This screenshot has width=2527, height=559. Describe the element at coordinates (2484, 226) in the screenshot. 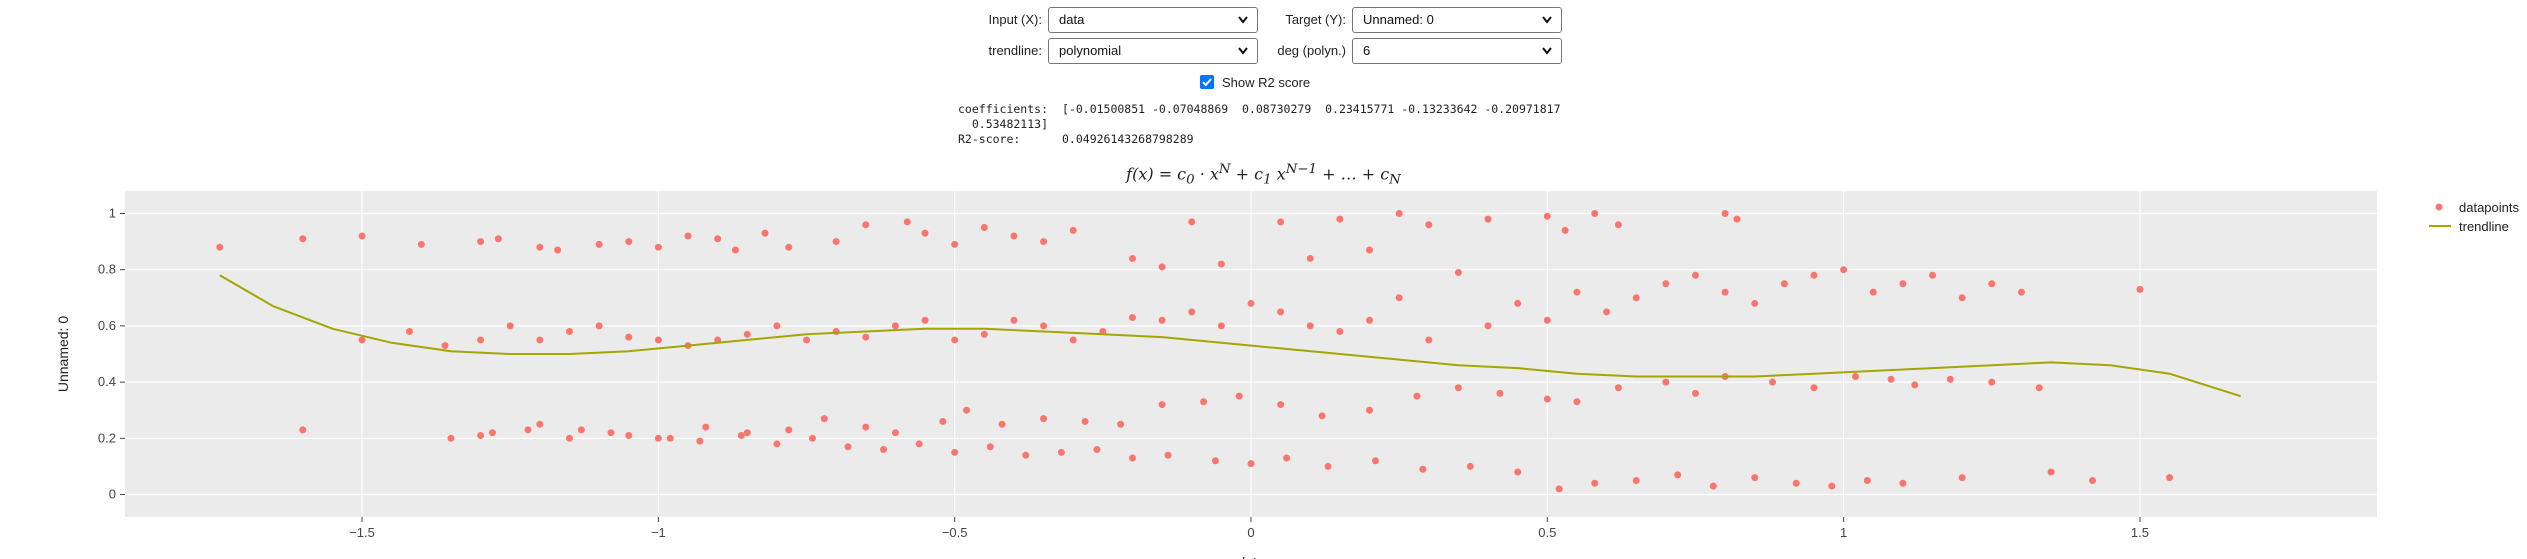

I see `legend-trendline-label: trendline` at that location.